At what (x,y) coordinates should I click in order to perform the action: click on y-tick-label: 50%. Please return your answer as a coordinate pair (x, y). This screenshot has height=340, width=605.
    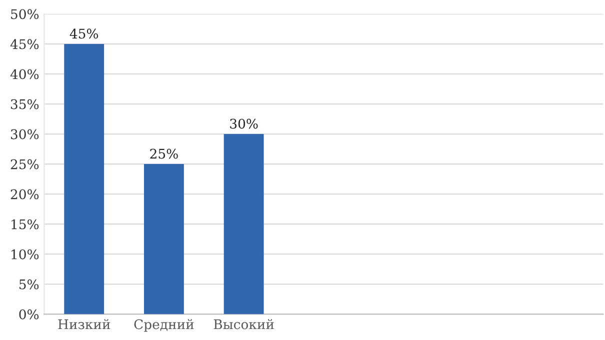
    Looking at the image, I should click on (25, 14).